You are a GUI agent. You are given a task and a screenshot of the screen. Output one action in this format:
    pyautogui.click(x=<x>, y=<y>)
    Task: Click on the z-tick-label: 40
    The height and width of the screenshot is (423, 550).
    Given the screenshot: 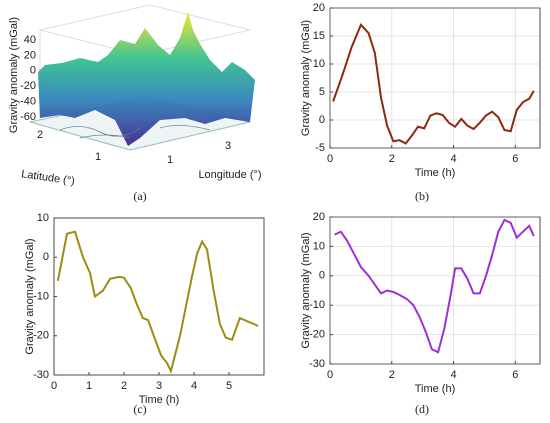 What is the action you would take?
    pyautogui.click(x=30, y=40)
    